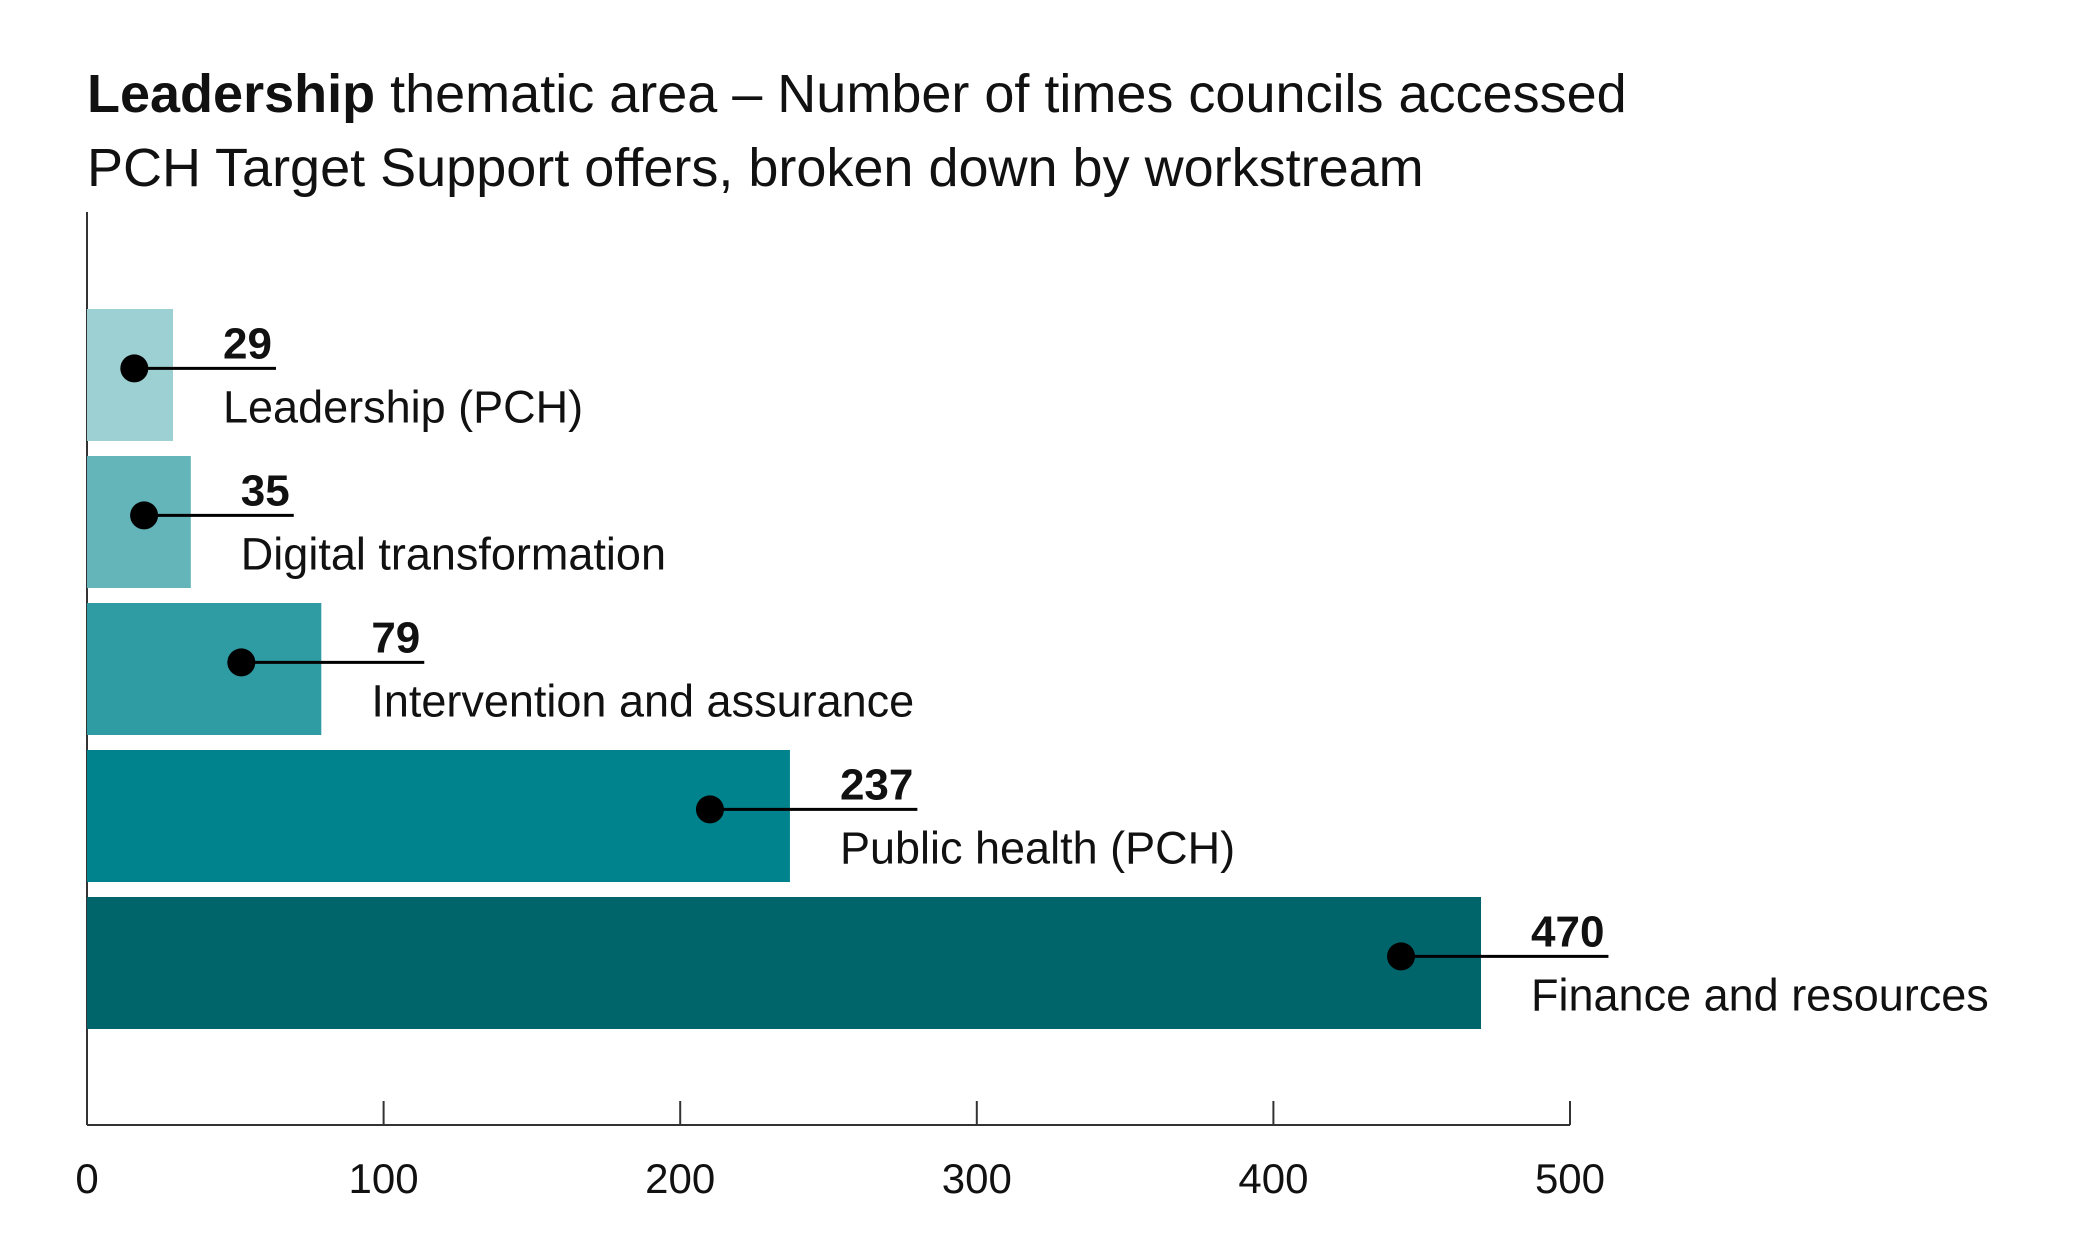  I want to click on title-bold: Leadership, so click(231, 94).